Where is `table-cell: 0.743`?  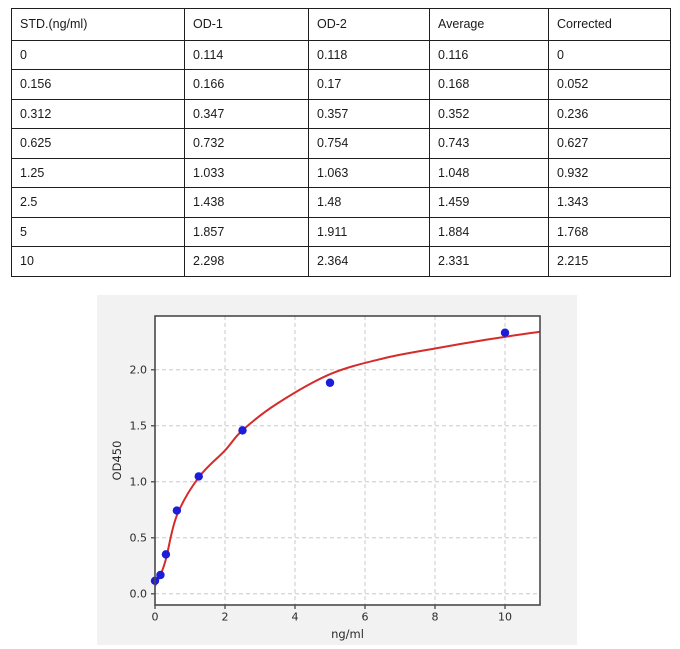 table-cell: 0.743 is located at coordinates (489, 143).